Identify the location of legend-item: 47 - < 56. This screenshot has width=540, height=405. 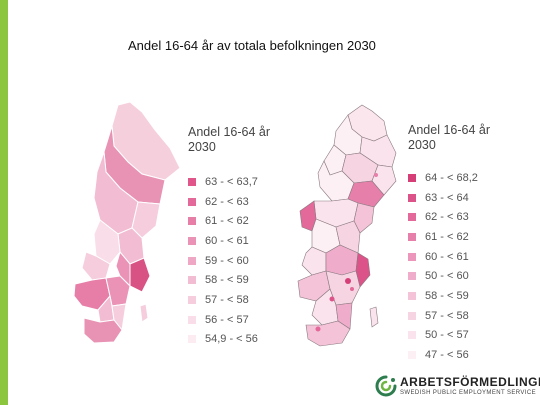
(443, 355).